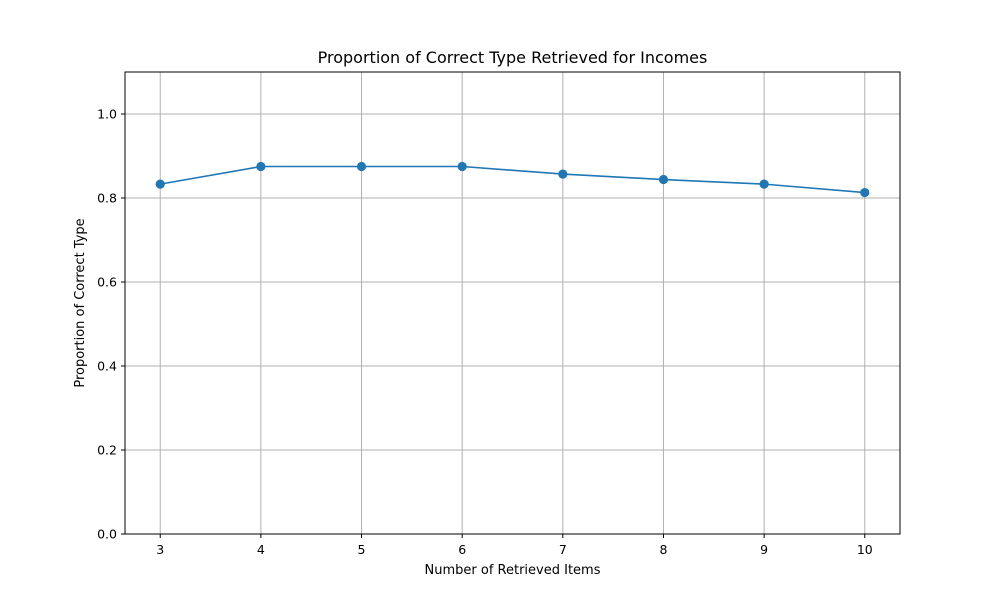 This screenshot has height=600, width=1000. I want to click on x-tick-label: 8, so click(663, 549).